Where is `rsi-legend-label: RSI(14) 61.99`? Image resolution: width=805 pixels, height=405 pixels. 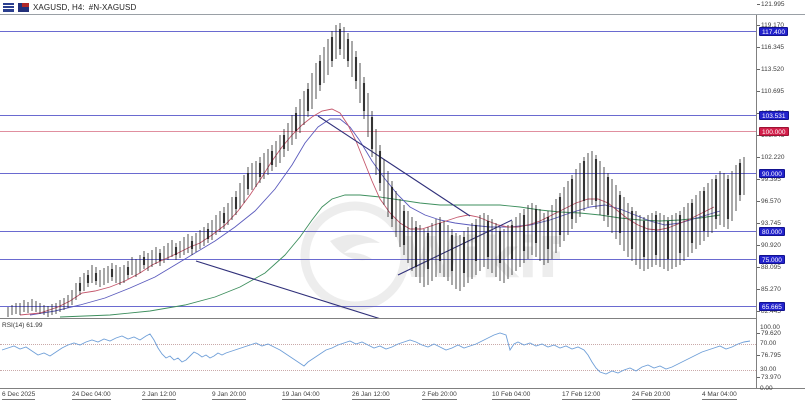 rsi-legend-label: RSI(14) 61.99 is located at coordinates (22, 325).